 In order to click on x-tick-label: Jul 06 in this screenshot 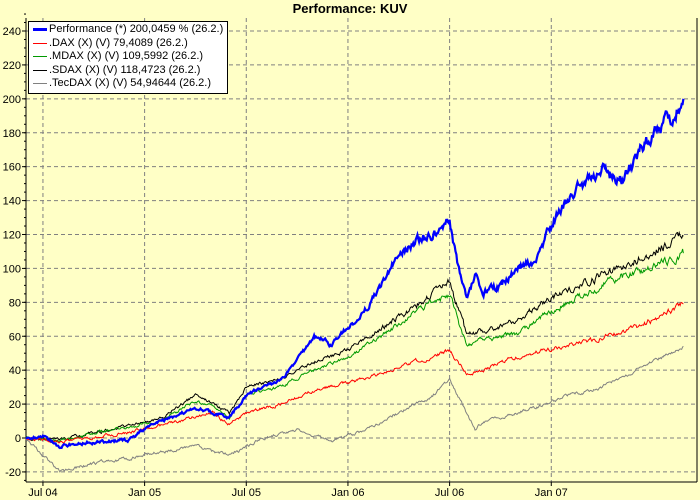, I will do `click(449, 493)`.